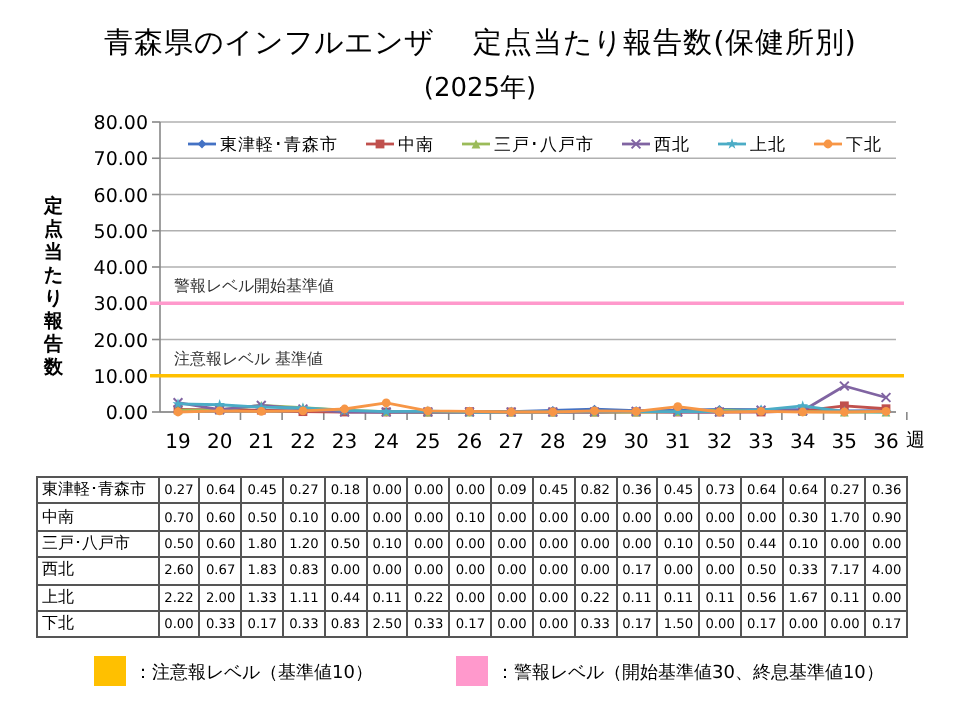  I want to click on text: ：警報レベル（開始基準値30、終息基準値10）, so click(690, 673).